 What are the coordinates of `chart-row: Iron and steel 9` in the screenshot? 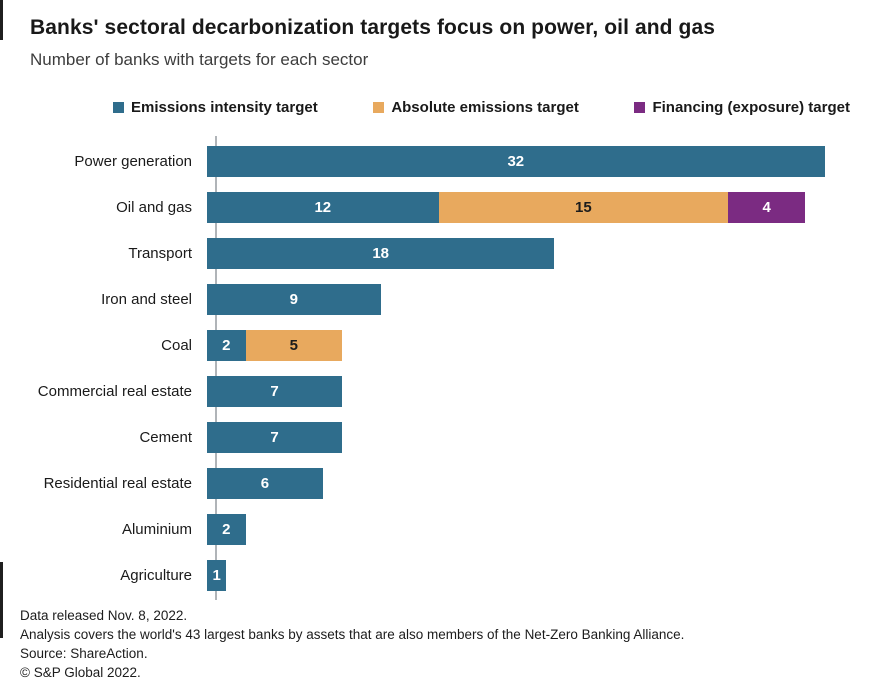 It's located at (439, 299).